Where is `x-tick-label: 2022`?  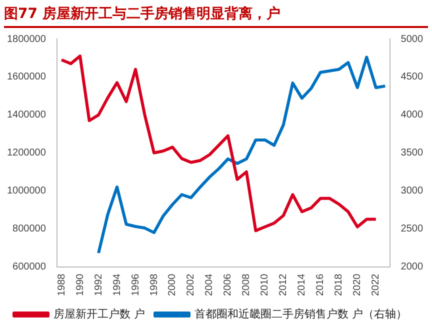
x-tick-label: 2022 is located at coordinates (376, 284).